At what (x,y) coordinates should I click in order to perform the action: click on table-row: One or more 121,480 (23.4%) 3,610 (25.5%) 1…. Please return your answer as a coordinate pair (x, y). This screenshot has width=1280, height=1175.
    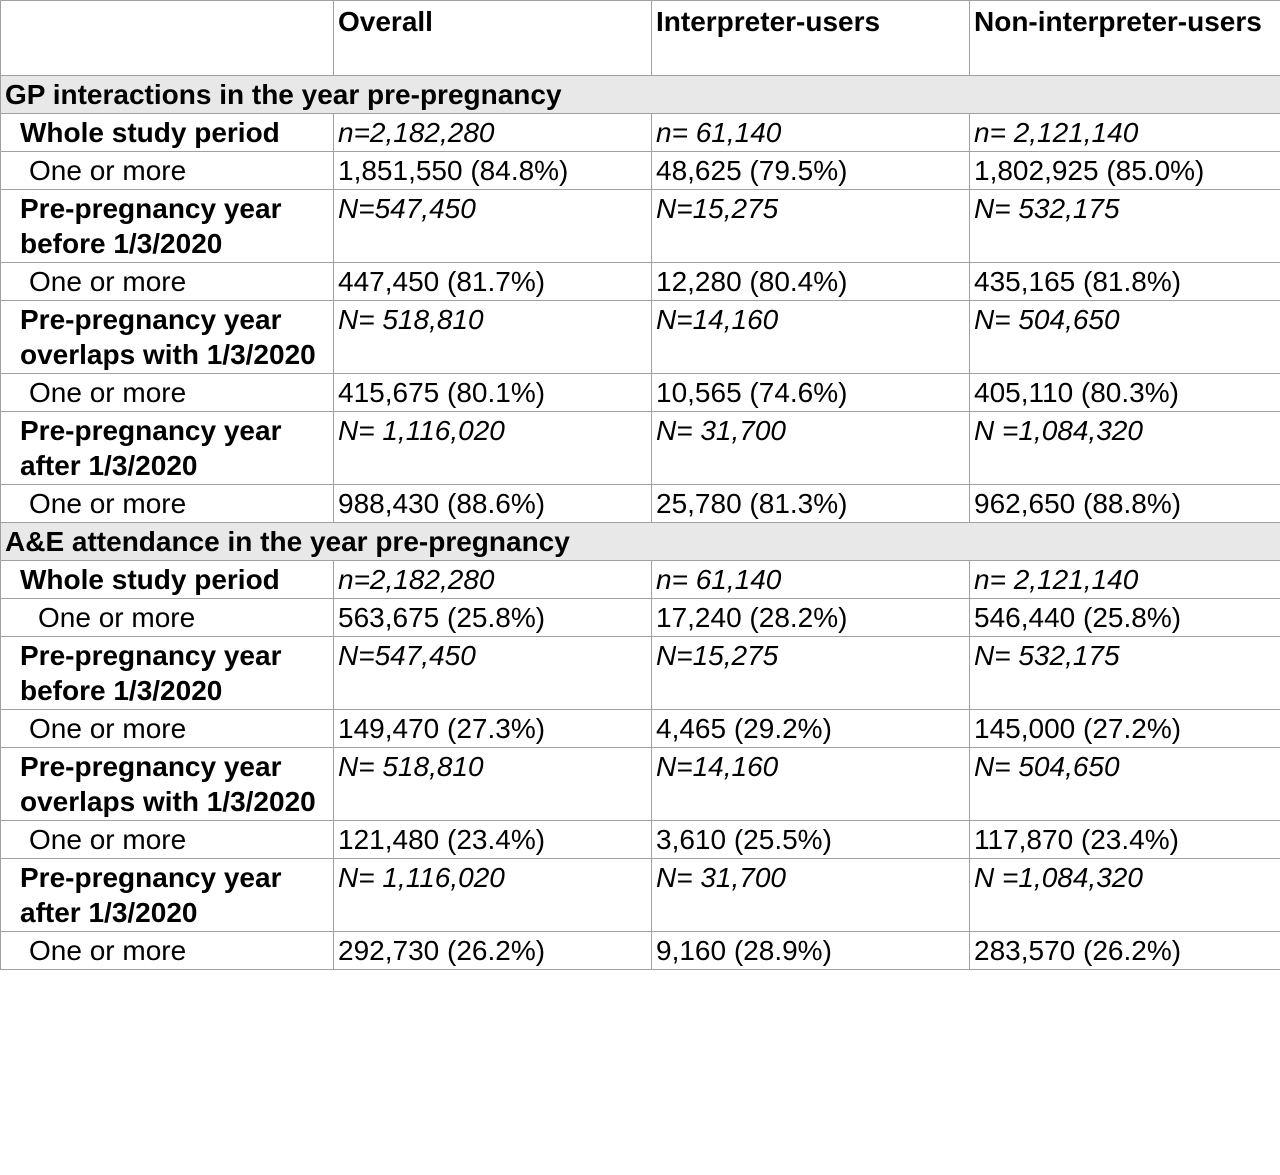
    Looking at the image, I should click on (640, 839).